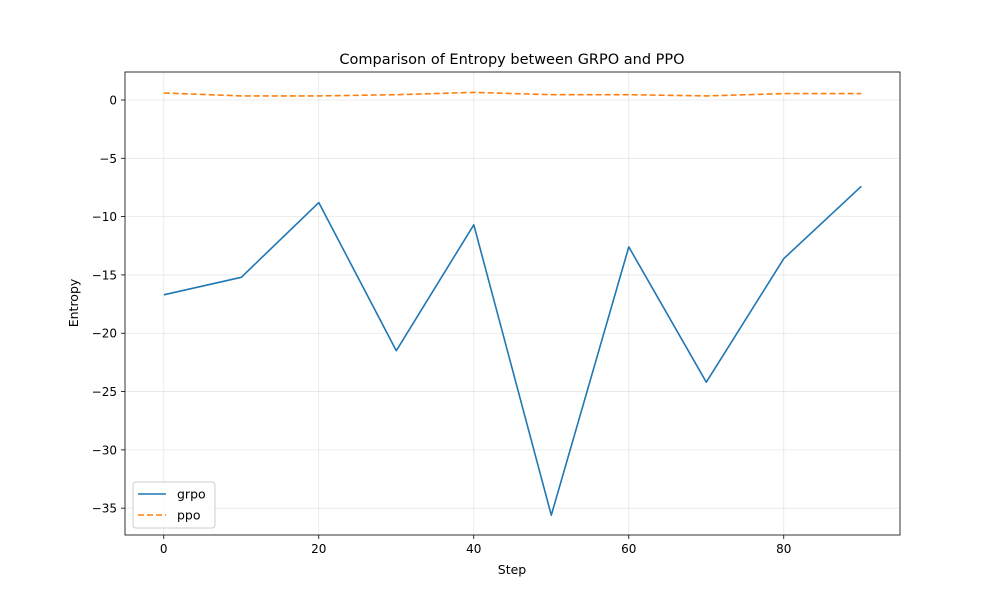 This screenshot has width=1000, height=600. What do you see at coordinates (512, 569) in the screenshot?
I see `x-axis-label: Step` at bounding box center [512, 569].